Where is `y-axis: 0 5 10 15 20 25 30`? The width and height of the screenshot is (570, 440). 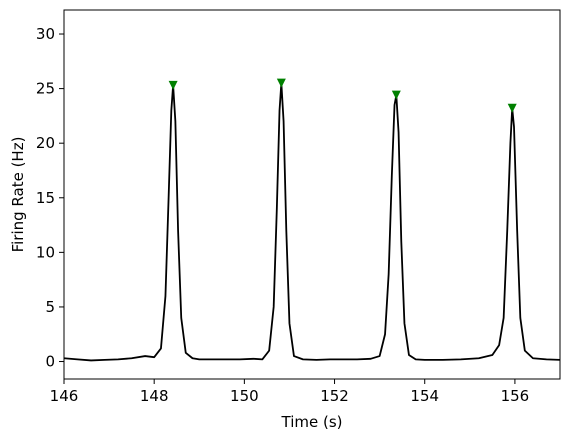 y-axis: 0 5 10 15 20 25 30 is located at coordinates (50, 198).